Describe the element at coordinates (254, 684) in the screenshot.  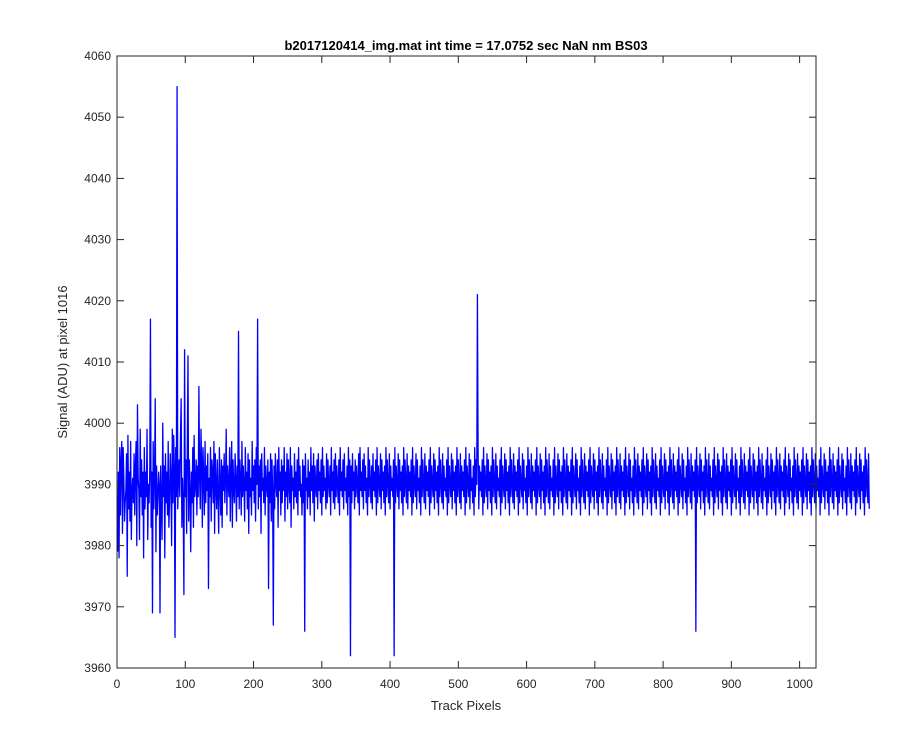
I see `x-tick-label: 200` at that location.